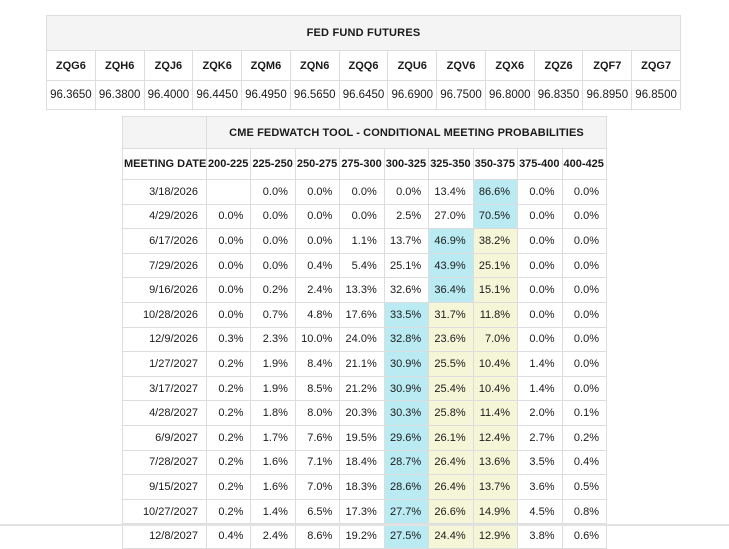  Describe the element at coordinates (164, 265) in the screenshot. I see `meeting-date-cell: 7/29/2026` at that location.